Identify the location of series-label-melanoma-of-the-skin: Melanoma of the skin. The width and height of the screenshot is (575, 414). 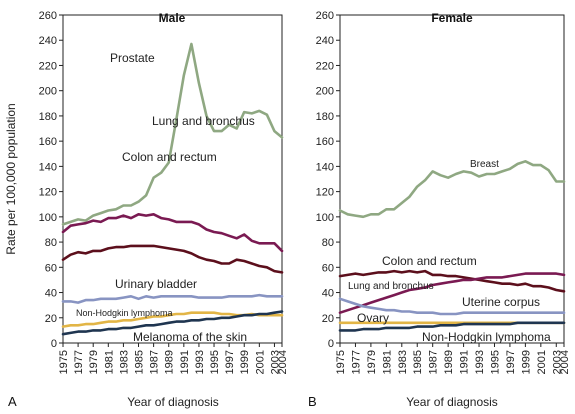
(190, 337).